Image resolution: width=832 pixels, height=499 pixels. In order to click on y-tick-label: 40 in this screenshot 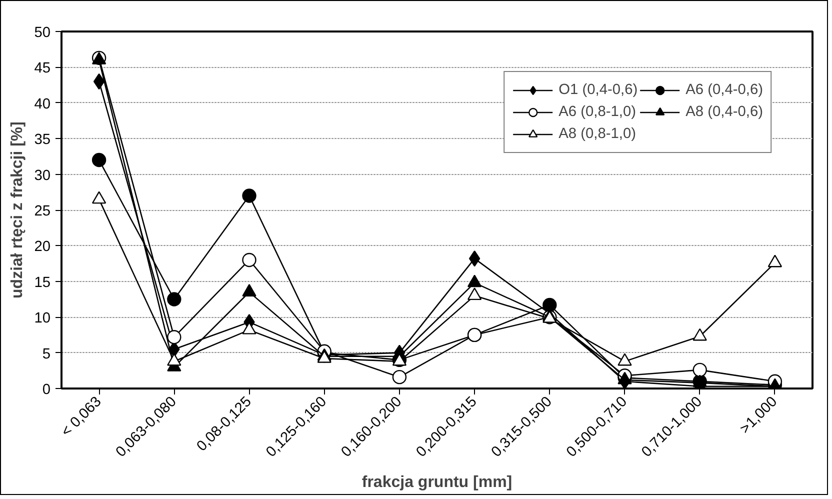, I will do `click(42, 104)`.